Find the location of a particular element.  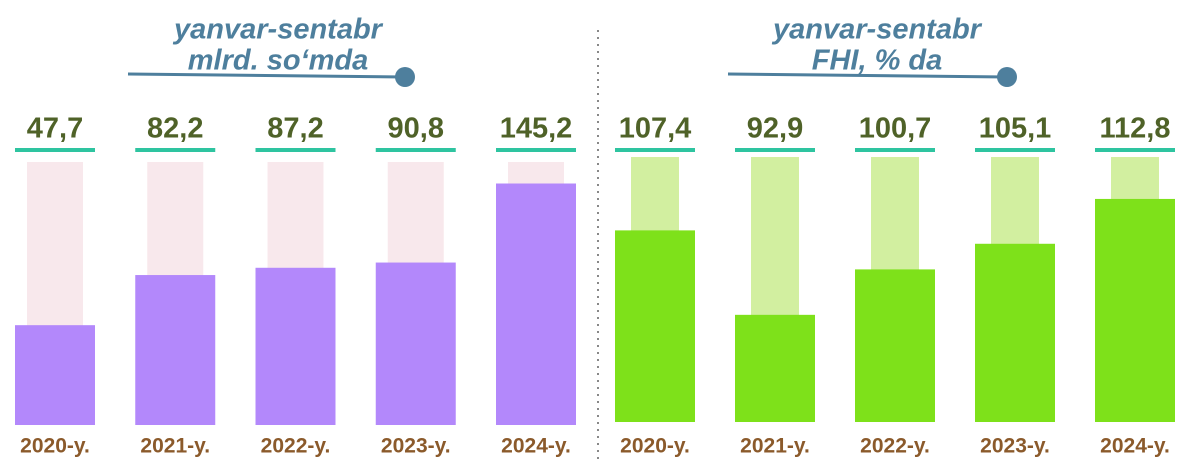

chart-title: FHI, % da is located at coordinates (877, 61).